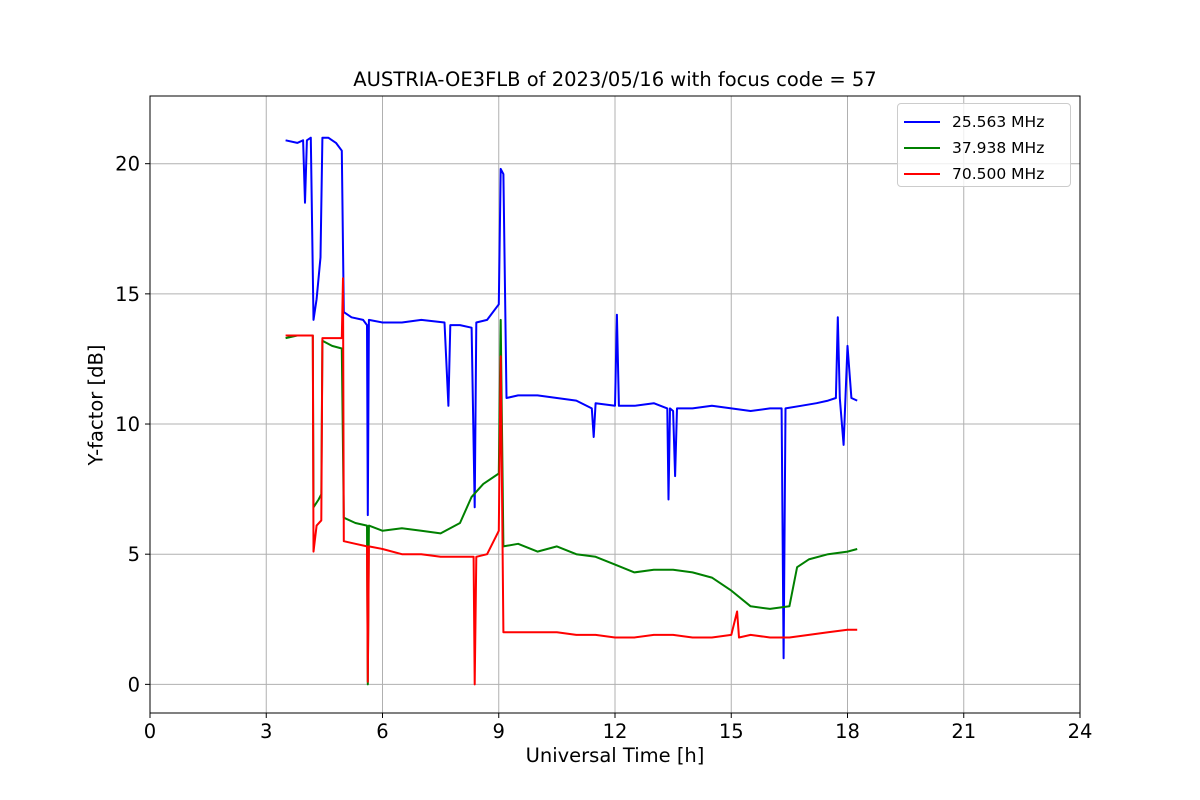 The image size is (1200, 800). Describe the element at coordinates (1080, 731) in the screenshot. I see `x-tick-label-8: 24` at that location.